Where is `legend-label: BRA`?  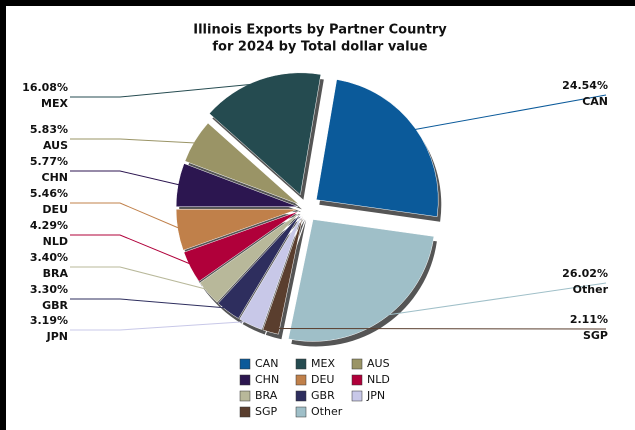 legend-label: BRA is located at coordinates (266, 395).